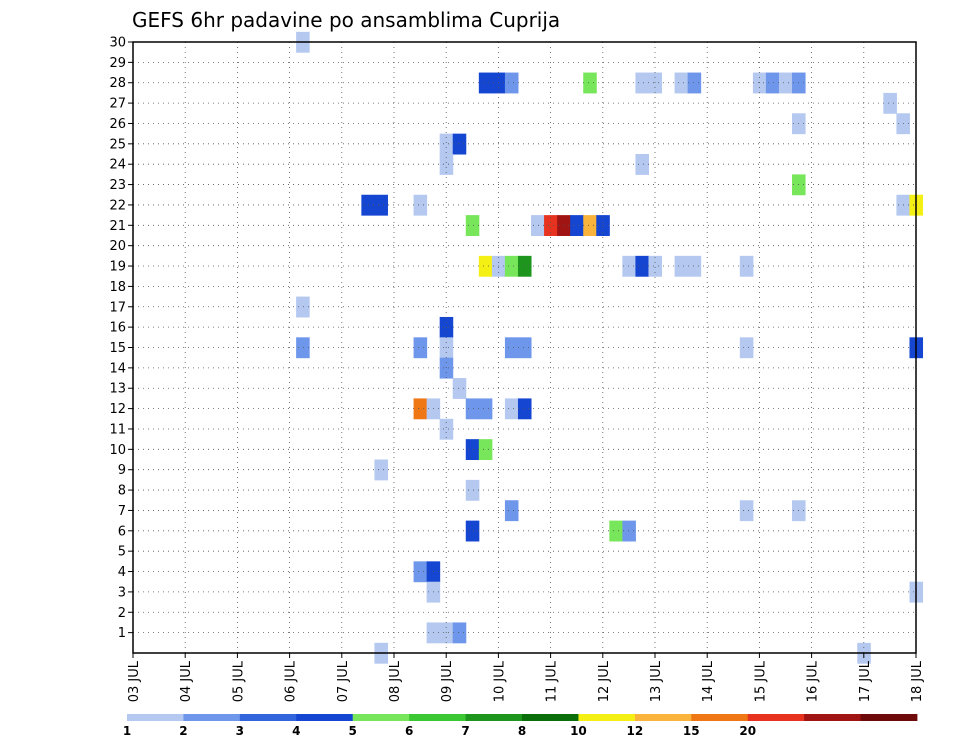 The image size is (960, 742). Describe the element at coordinates (760, 681) in the screenshot. I see `x-tick-label: 15 JUL` at that location.